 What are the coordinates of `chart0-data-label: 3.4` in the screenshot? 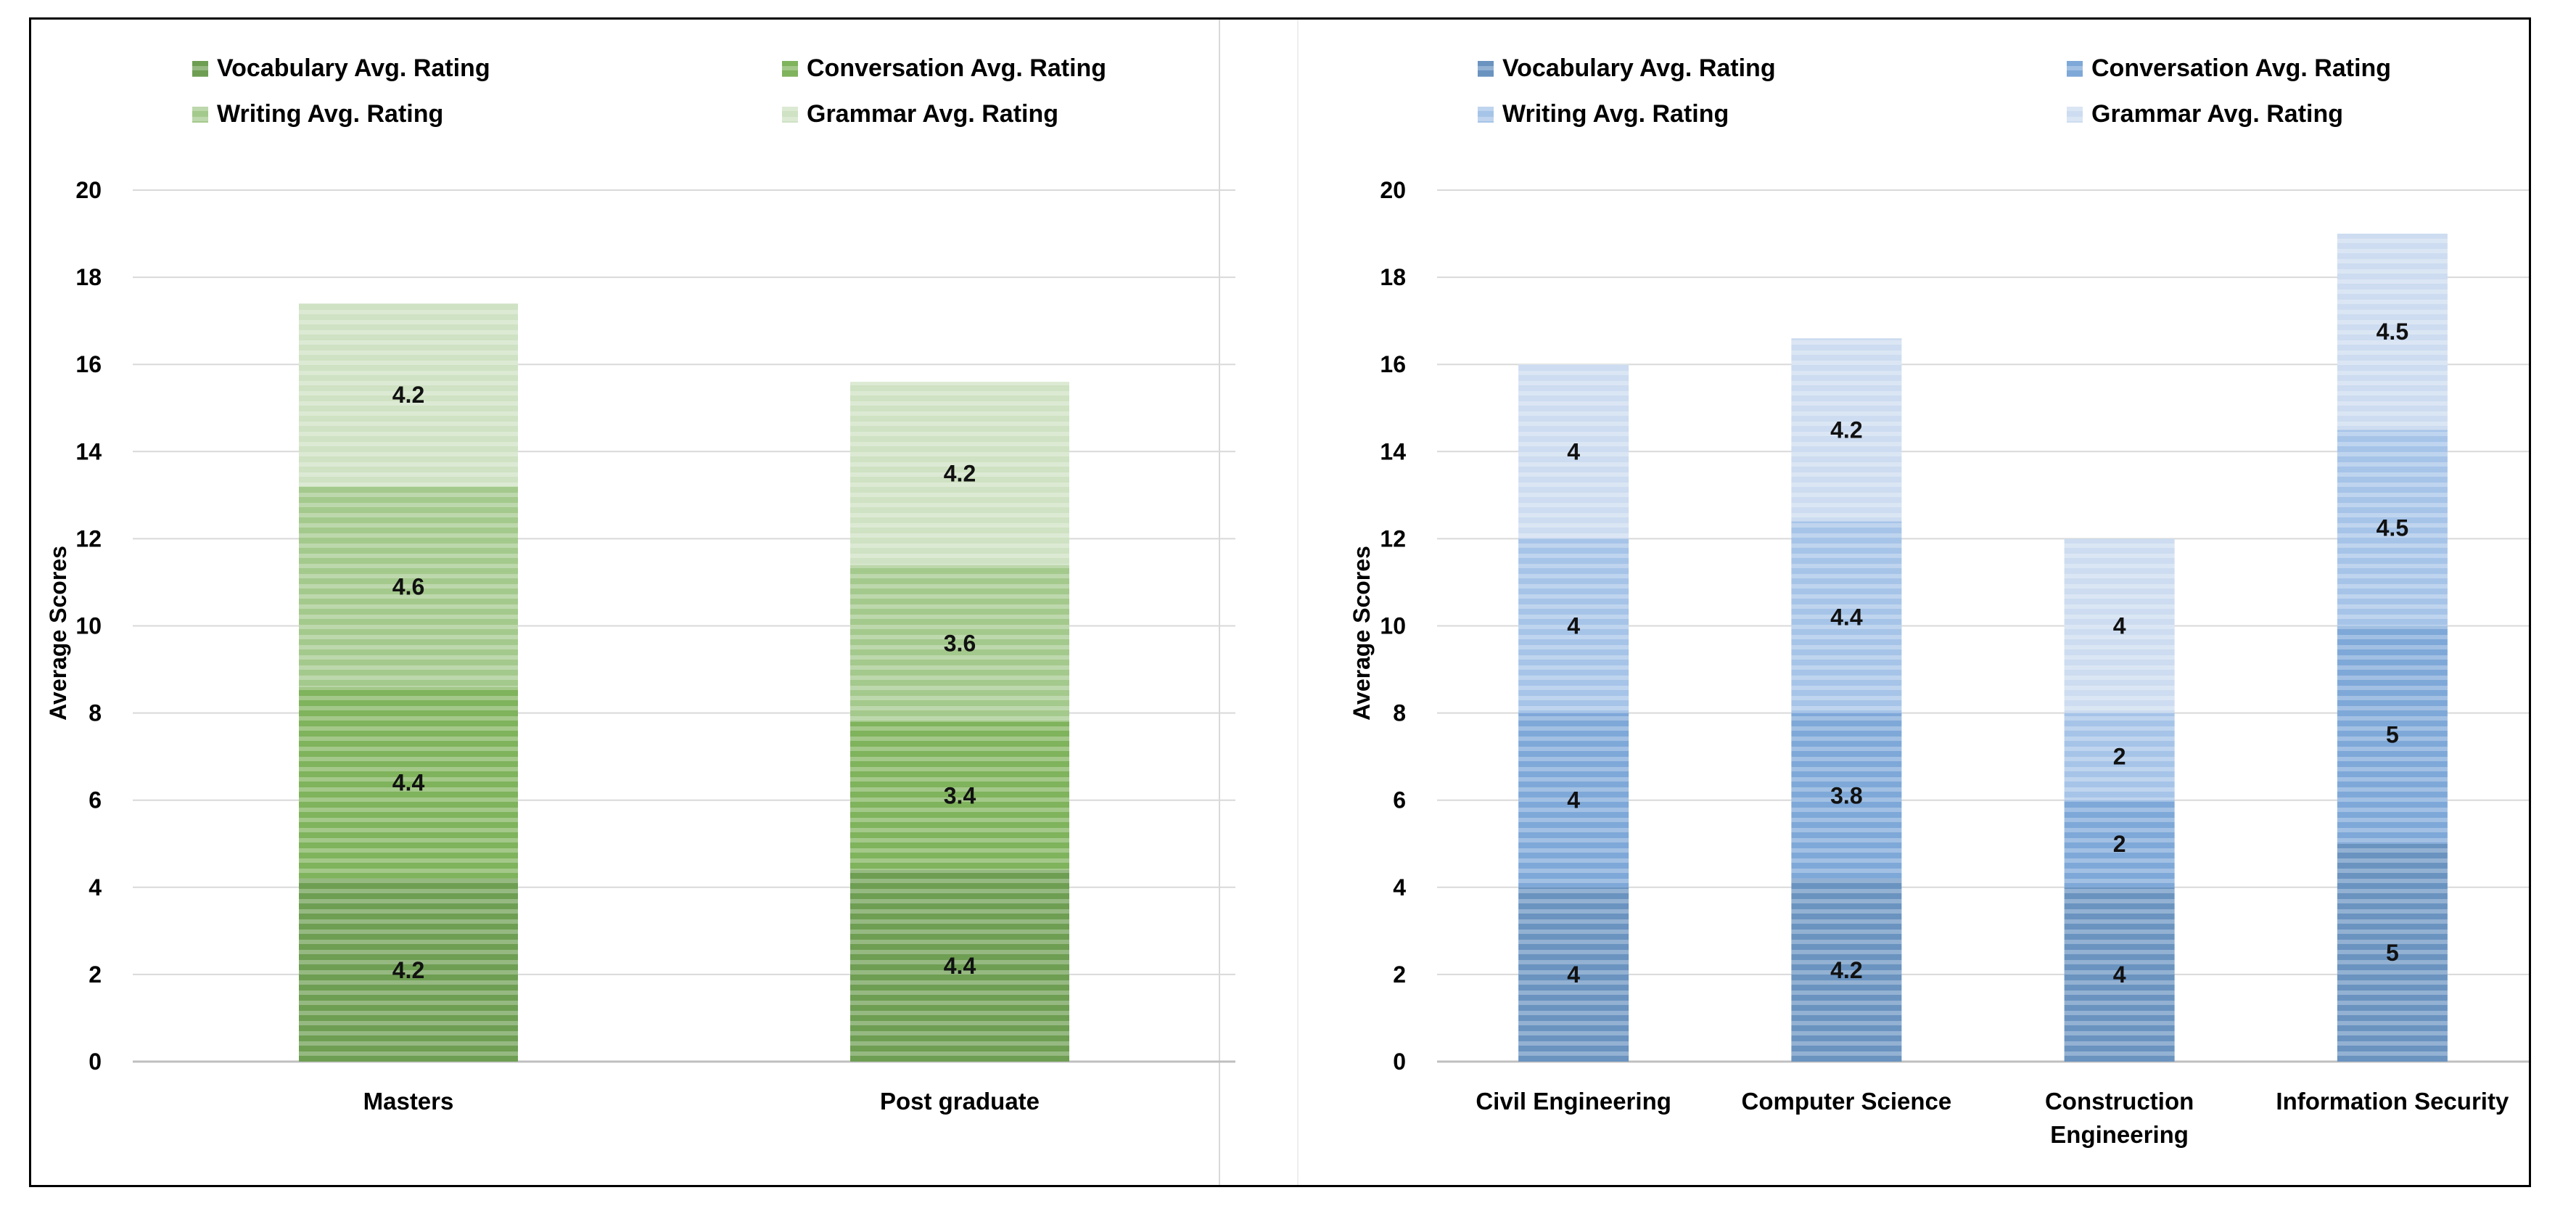 It's located at (960, 796).